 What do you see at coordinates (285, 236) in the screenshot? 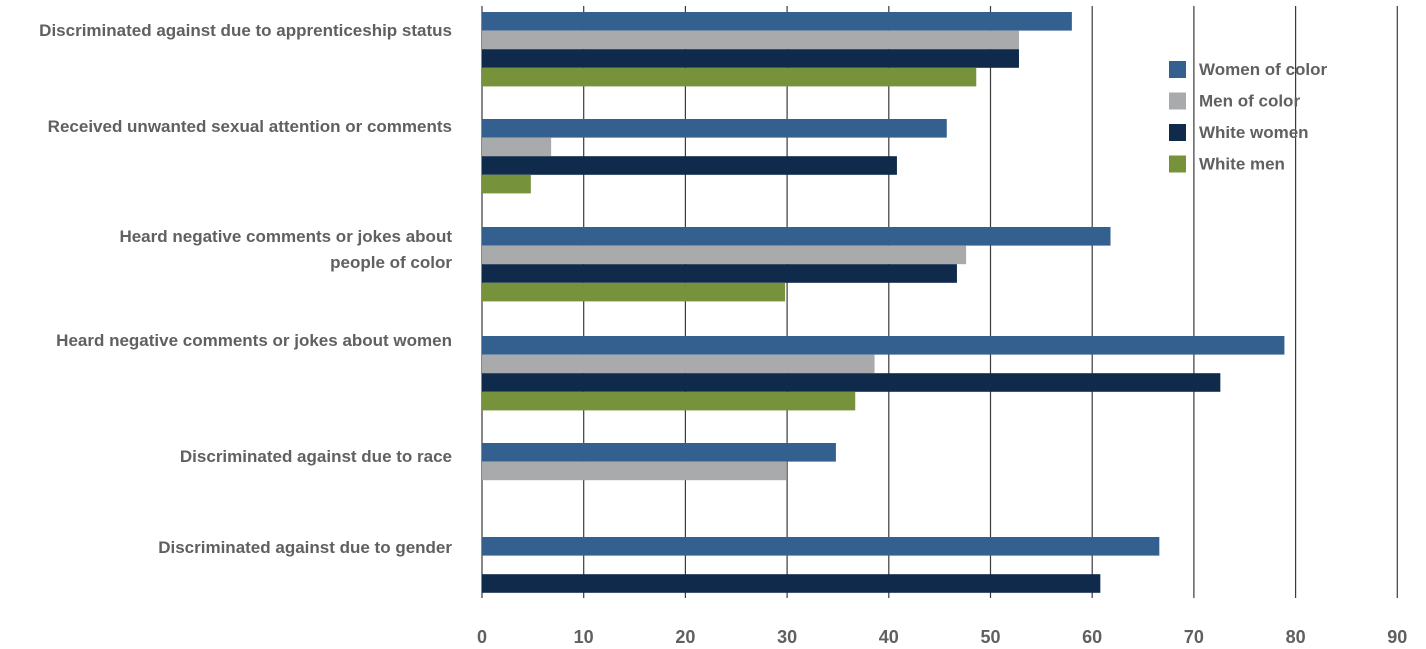
I see `category-label: Heard negative comments or jokes about` at bounding box center [285, 236].